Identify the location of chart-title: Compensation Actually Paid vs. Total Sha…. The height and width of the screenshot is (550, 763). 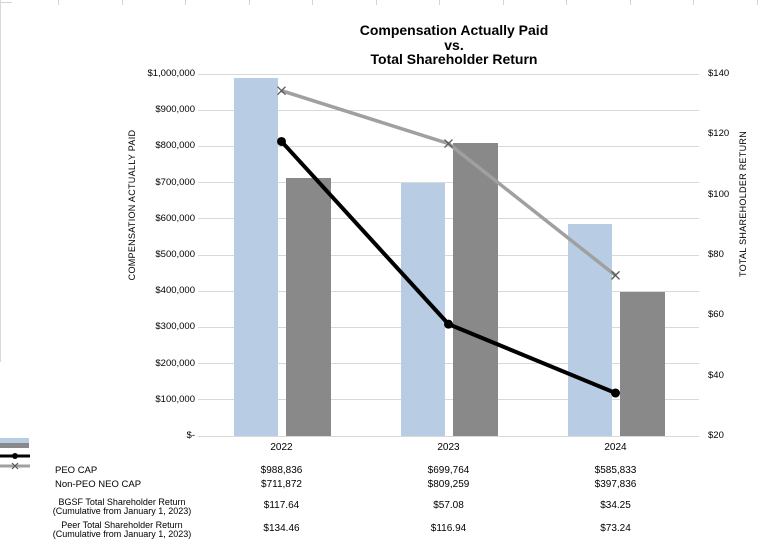
(454, 45).